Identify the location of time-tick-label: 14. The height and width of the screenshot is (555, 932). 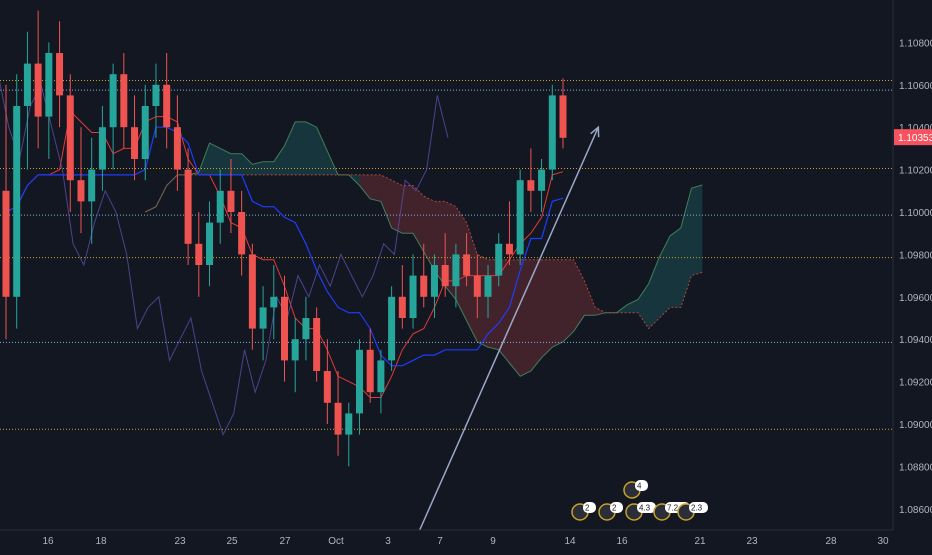
(570, 541).